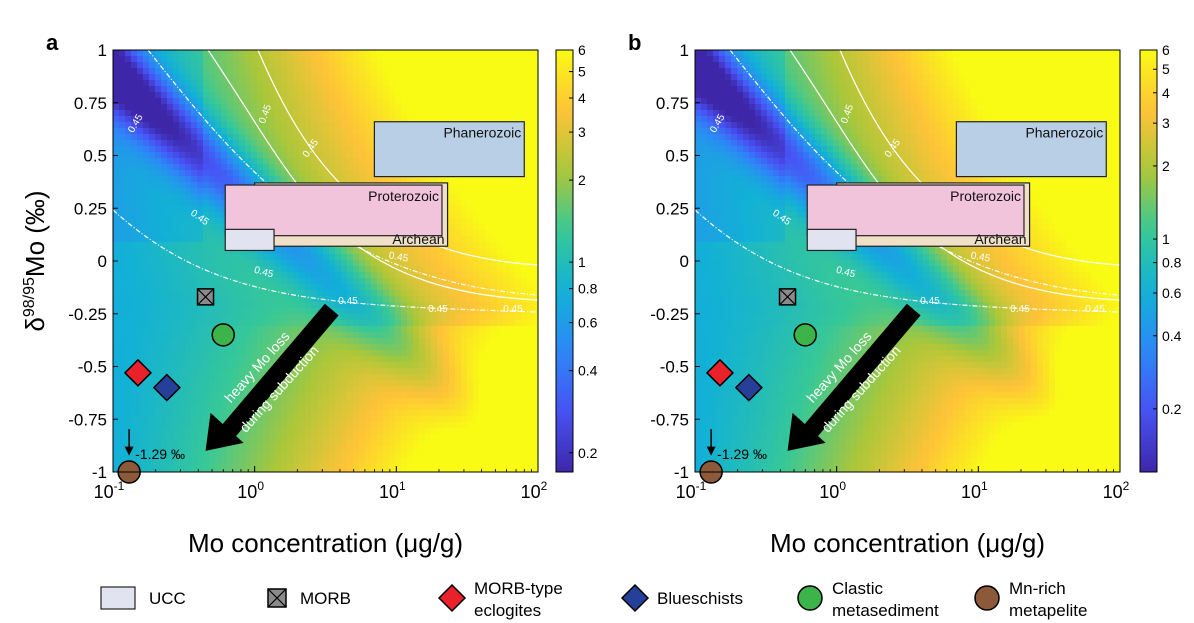 The width and height of the screenshot is (1194, 623). What do you see at coordinates (582, 262) in the screenshot?
I see `colorbar-tick-label: 1` at bounding box center [582, 262].